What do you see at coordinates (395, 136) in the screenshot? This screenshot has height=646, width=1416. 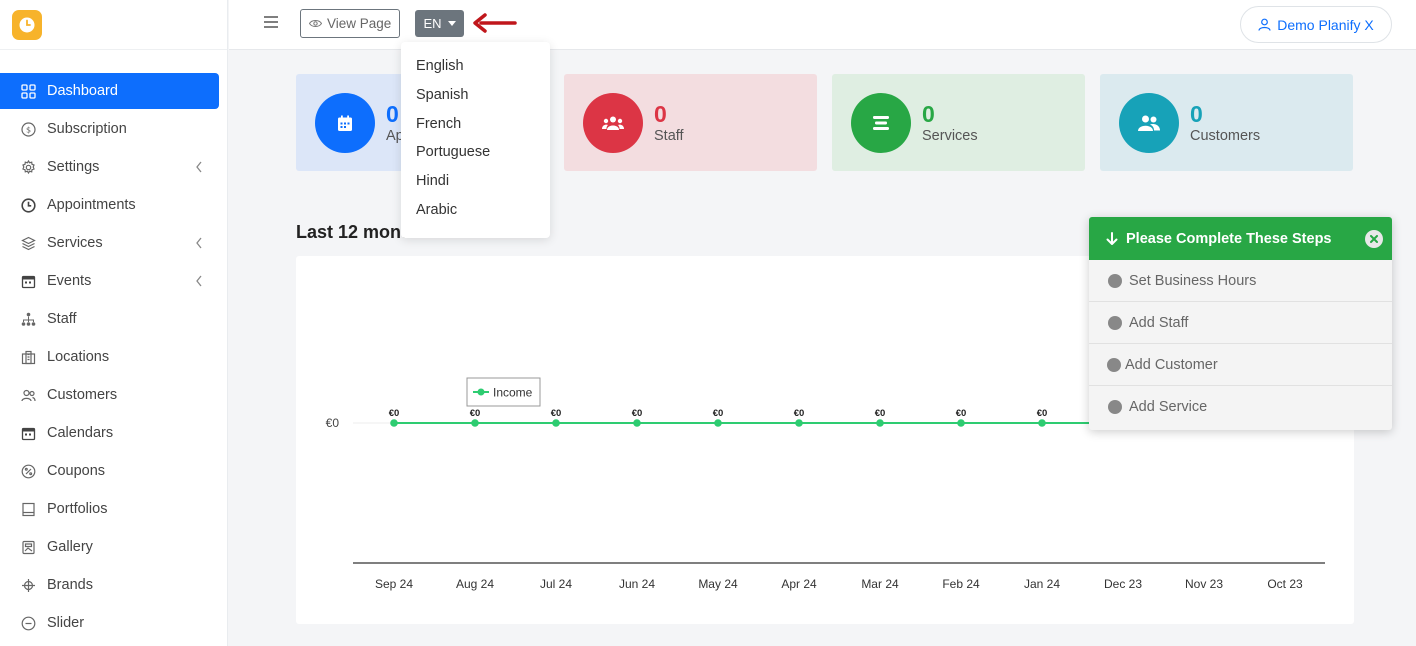 I see `stat-label: Ap` at bounding box center [395, 136].